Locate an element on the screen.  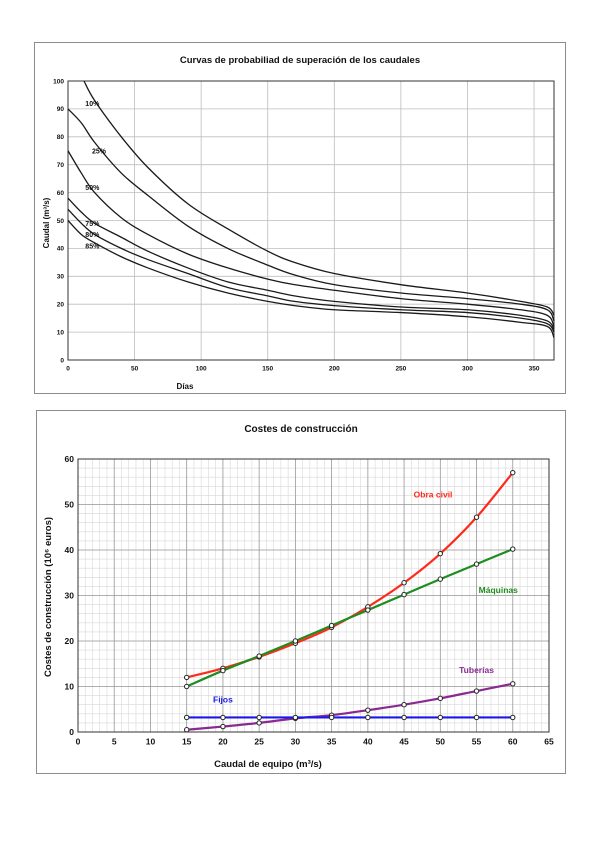
x-tick-label: 15 is located at coordinates (187, 742).